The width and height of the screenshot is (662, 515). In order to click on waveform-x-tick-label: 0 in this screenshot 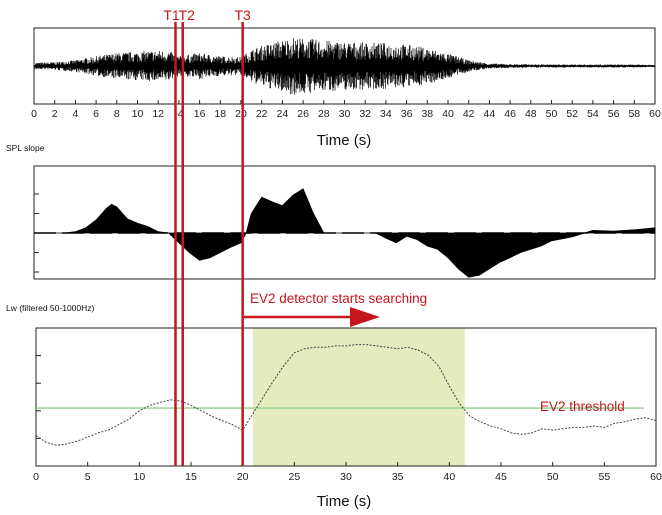, I will do `click(34, 114)`.